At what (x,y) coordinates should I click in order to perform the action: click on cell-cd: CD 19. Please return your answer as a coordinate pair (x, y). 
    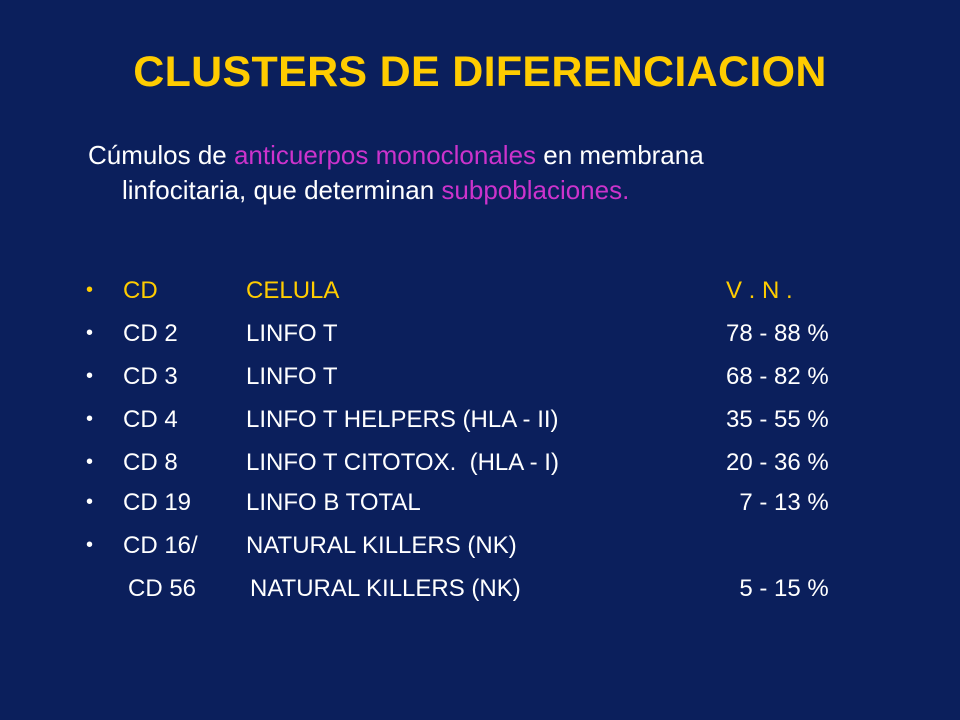
    Looking at the image, I should click on (157, 502).